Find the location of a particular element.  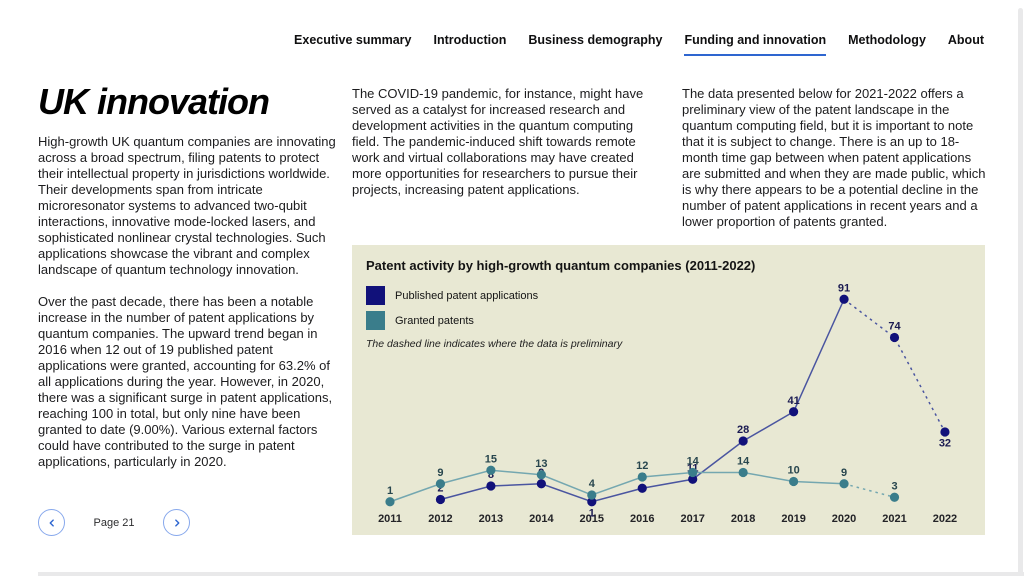

legend-label-granted: Granted patents is located at coordinates (434, 320).